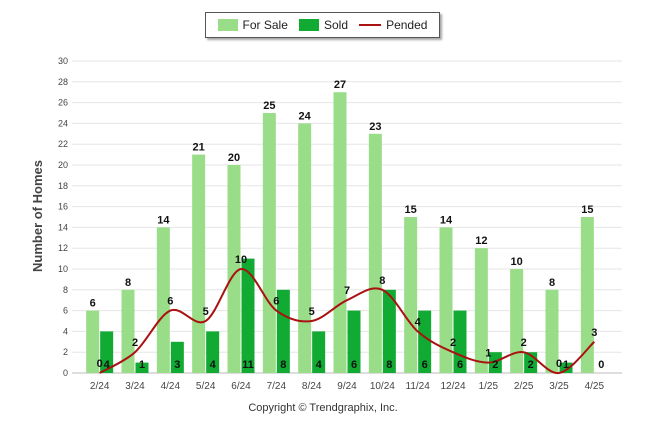  What do you see at coordinates (335, 25) in the screenshot?
I see `legend-label-sold: Sold` at bounding box center [335, 25].